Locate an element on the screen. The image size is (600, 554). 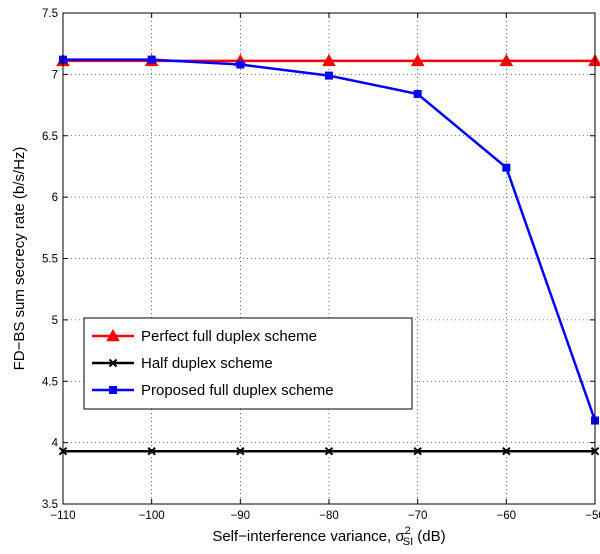
y-tick-label: 6.5 is located at coordinates (50, 137).